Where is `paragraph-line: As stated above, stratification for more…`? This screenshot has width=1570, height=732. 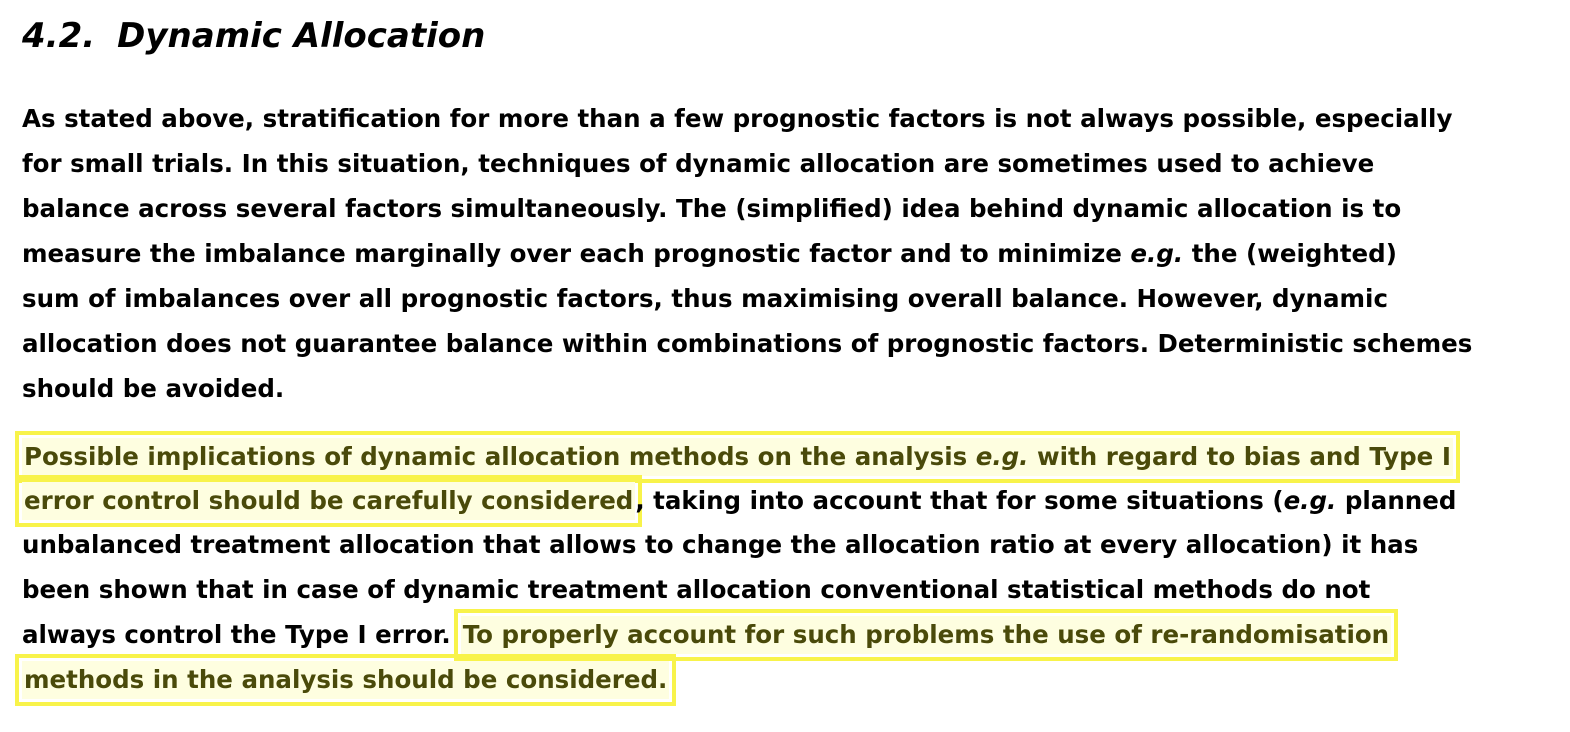 paragraph-line: As stated above, stratification for more… is located at coordinates (737, 118).